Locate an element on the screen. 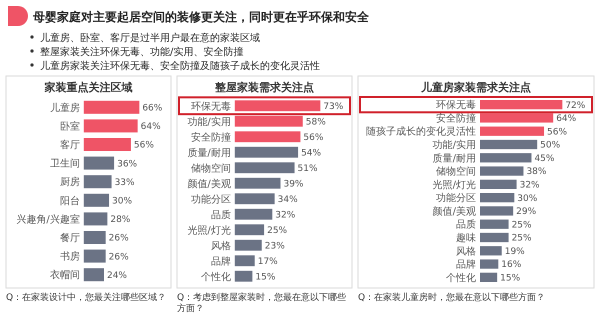 The image size is (600, 321). data-label: 34% is located at coordinates (288, 199).